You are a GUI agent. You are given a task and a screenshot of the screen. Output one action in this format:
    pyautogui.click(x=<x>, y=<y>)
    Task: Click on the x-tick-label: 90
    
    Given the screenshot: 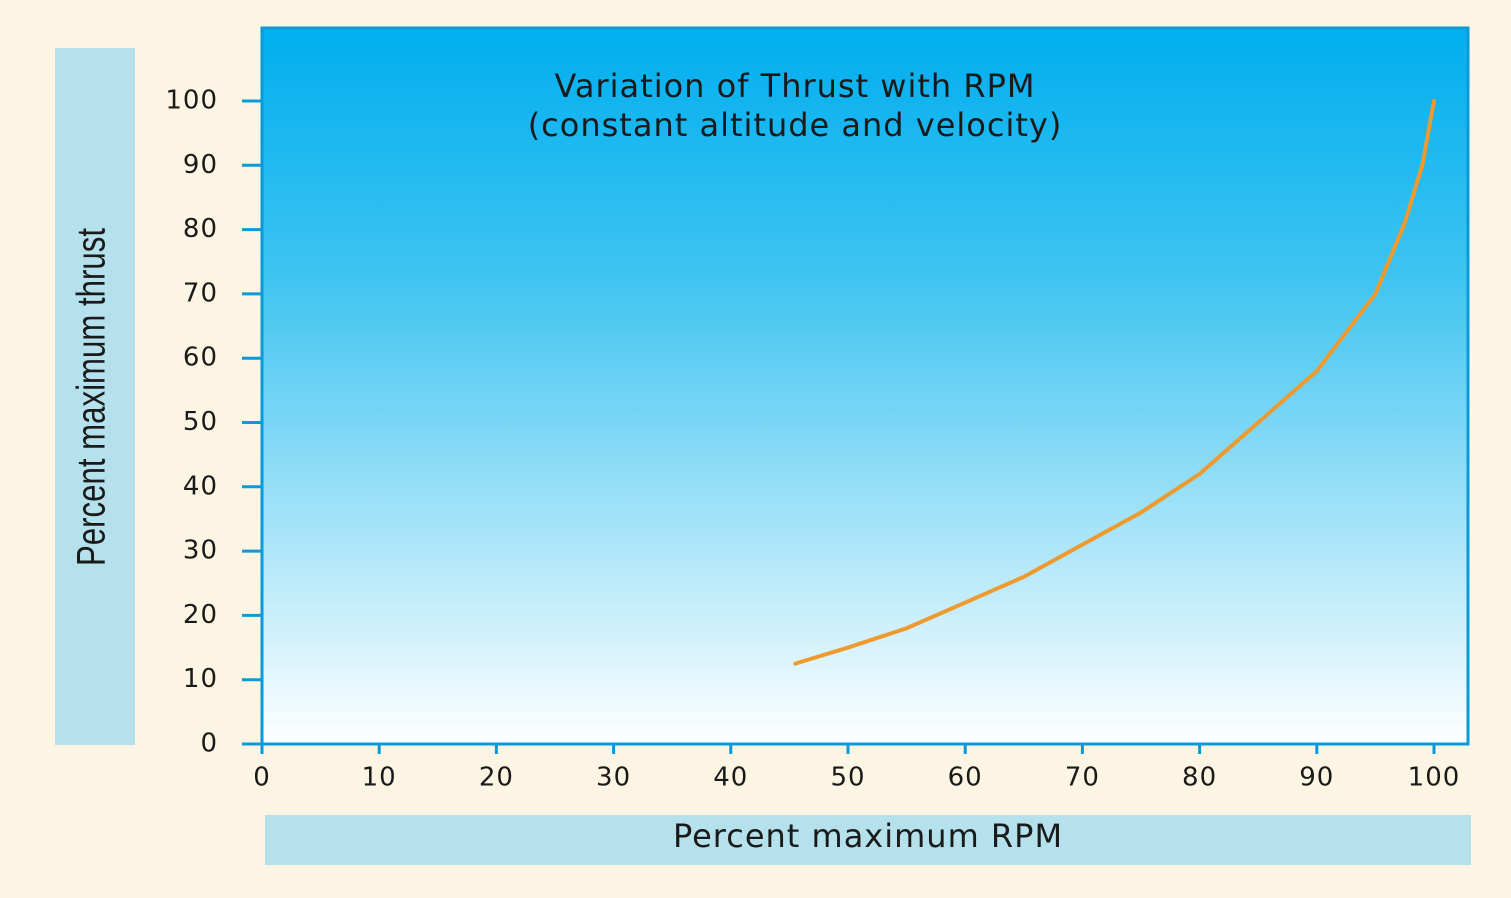 What is the action you would take?
    pyautogui.click(x=1316, y=778)
    